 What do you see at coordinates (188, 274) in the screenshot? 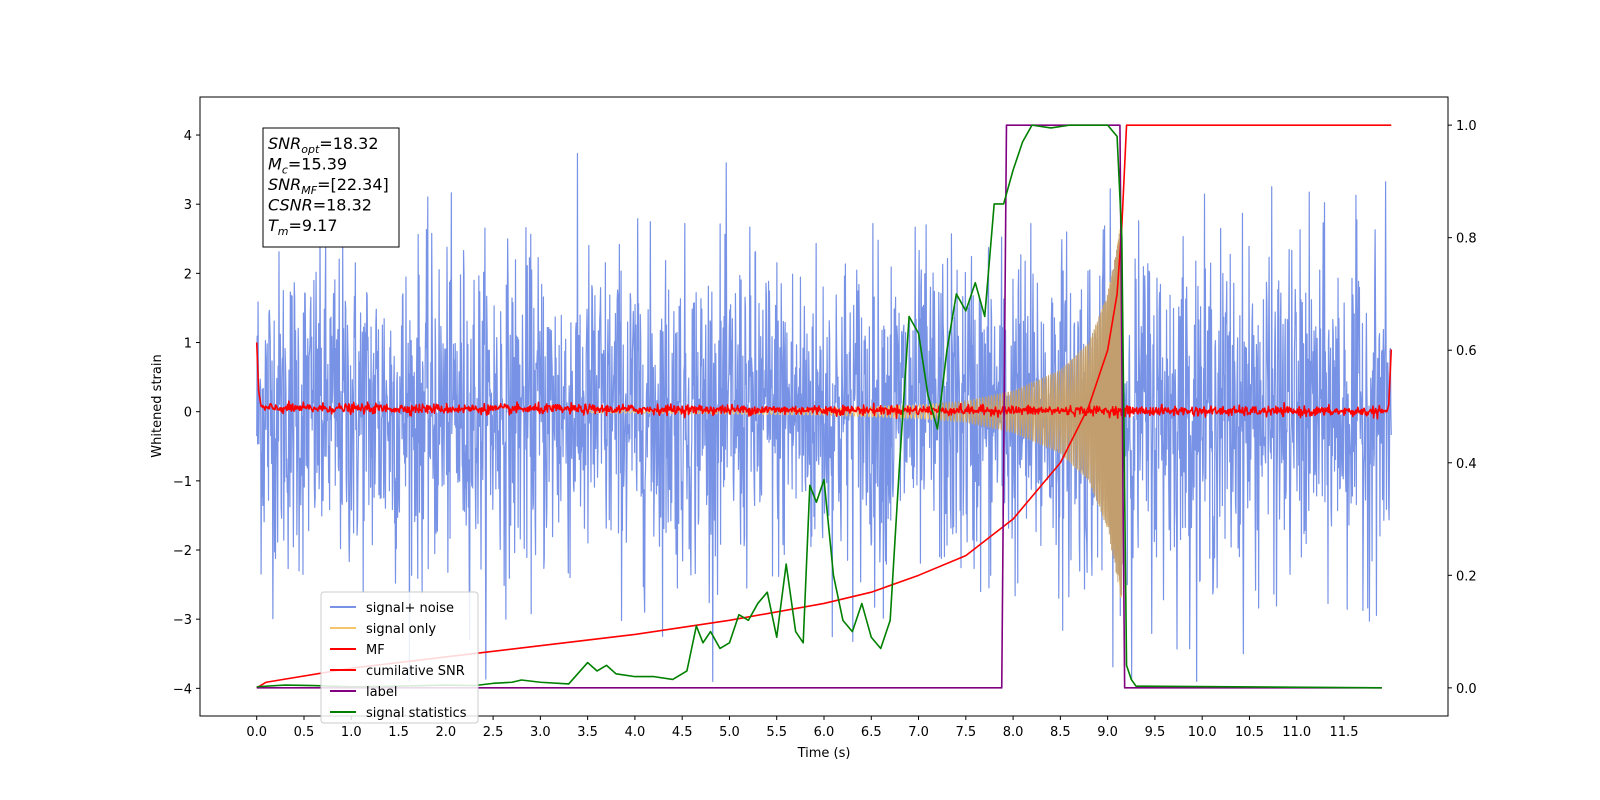
I see `y-tick-label: 2` at bounding box center [188, 274].